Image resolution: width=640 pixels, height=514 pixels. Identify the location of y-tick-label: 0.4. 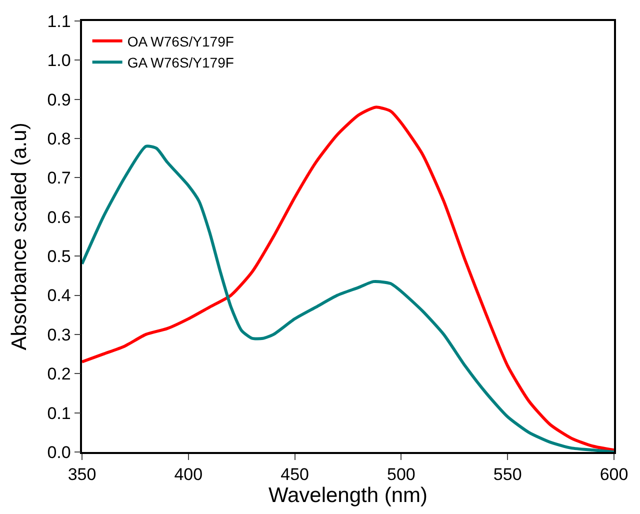
(59, 296).